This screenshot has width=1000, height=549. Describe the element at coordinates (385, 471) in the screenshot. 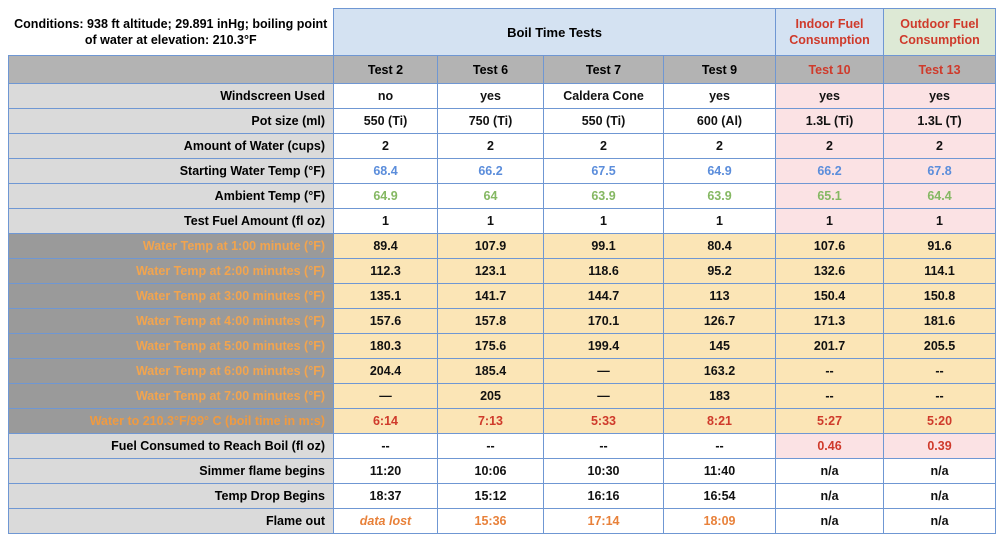

I see `data-cell: 11:20` at that location.